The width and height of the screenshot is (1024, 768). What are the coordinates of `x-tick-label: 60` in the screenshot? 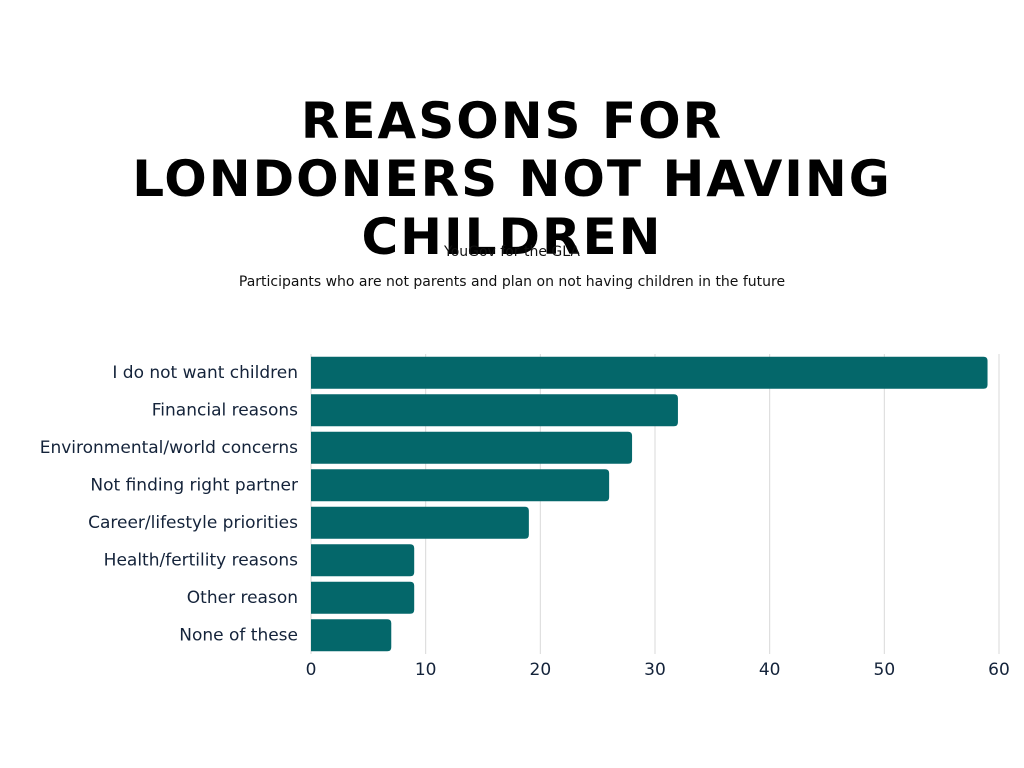 It's located at (999, 670).